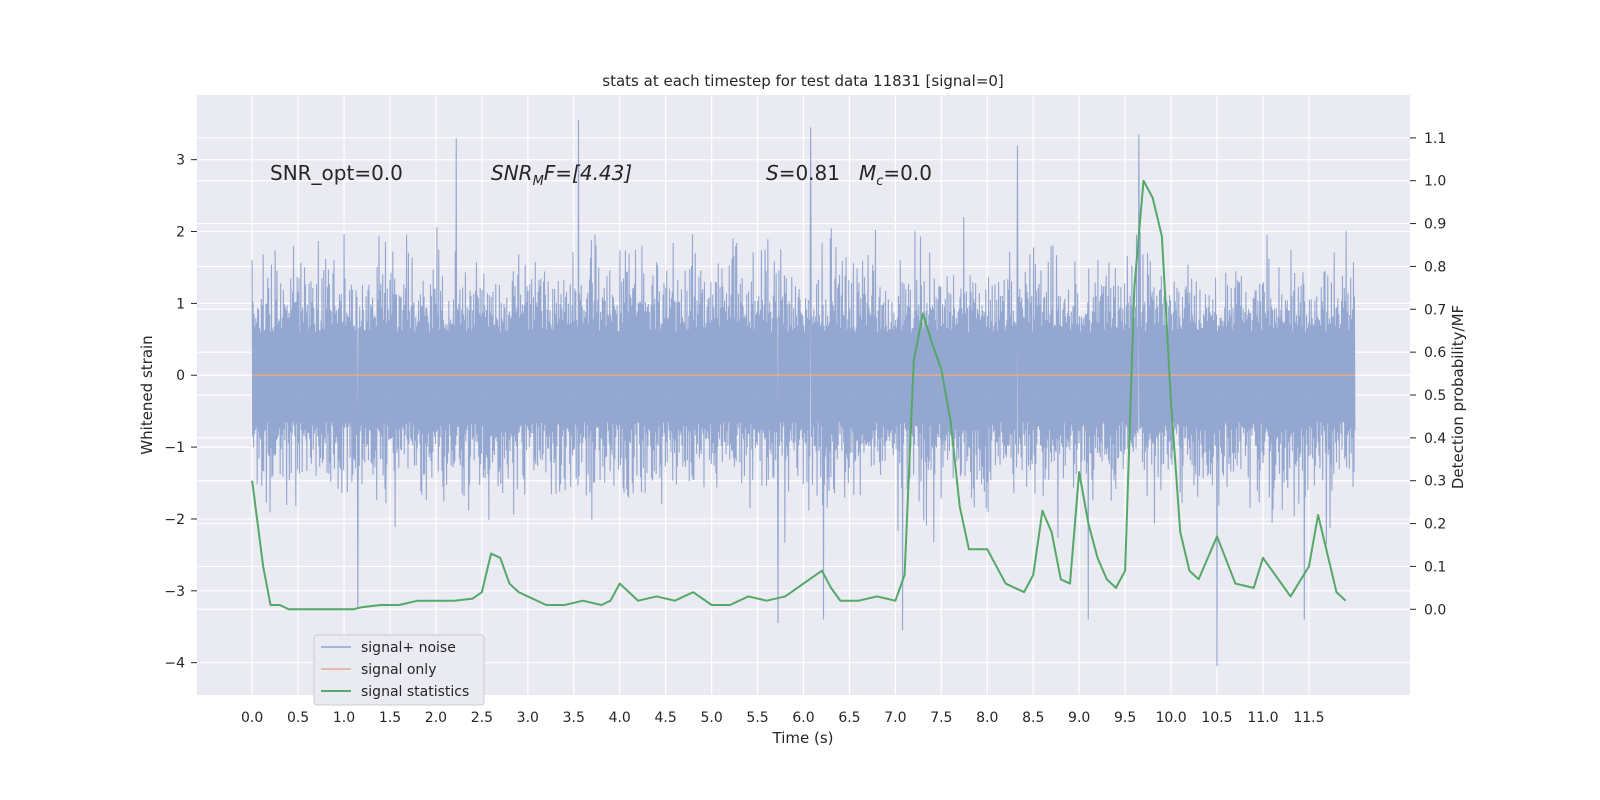 This screenshot has height=800, width=1600. I want to click on x-tick-label: 4.5, so click(666, 718).